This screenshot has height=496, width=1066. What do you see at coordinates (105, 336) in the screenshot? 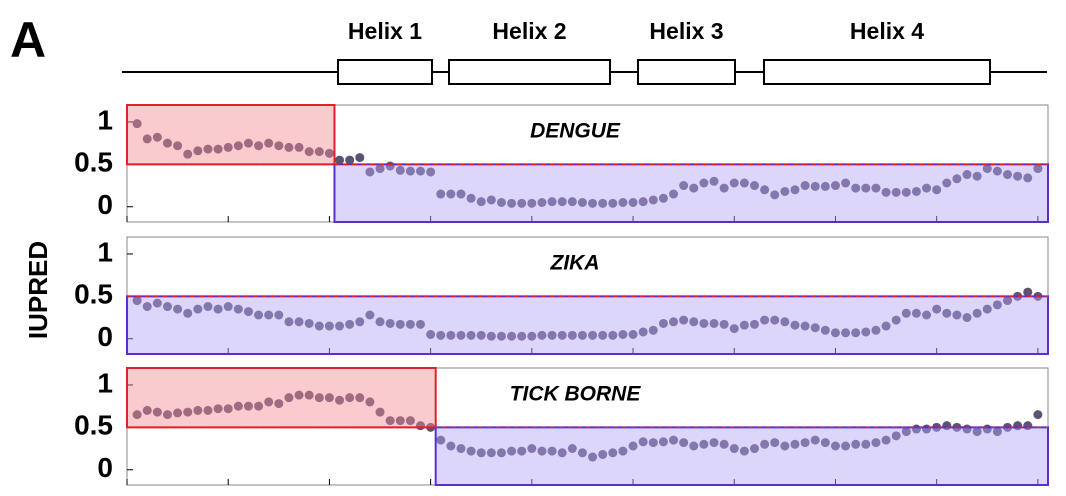
I see `y-tick-label: 0` at bounding box center [105, 336].